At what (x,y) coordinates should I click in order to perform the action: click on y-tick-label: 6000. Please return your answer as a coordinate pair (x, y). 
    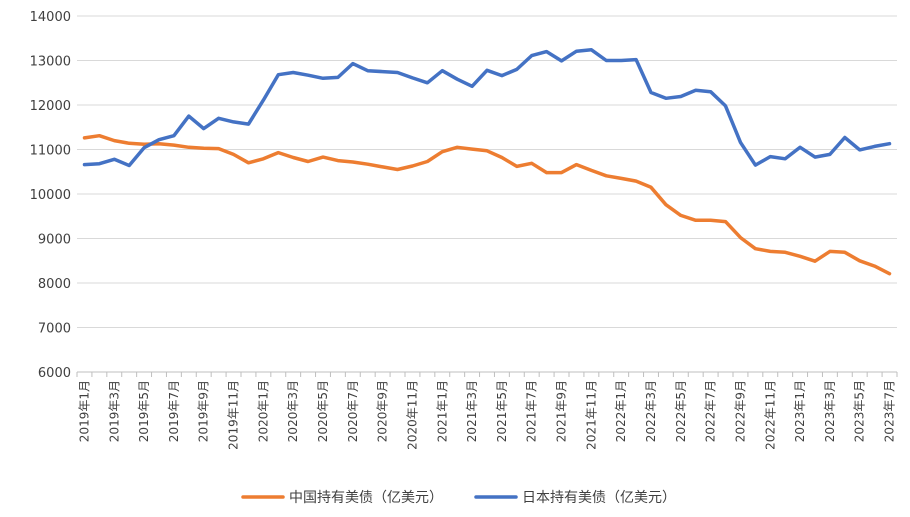
    Looking at the image, I should click on (54, 373).